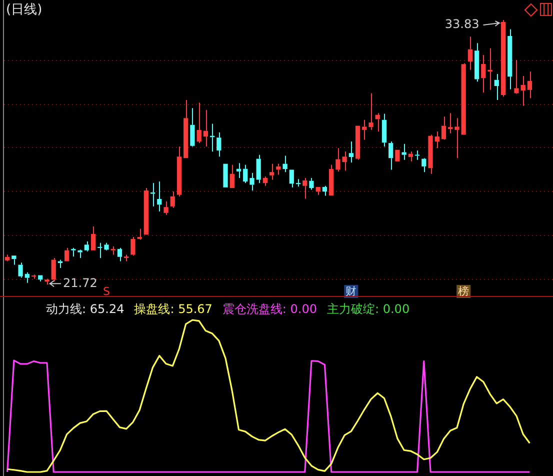 This screenshot has width=553, height=476. What do you see at coordinates (368, 309) in the screenshot?
I see `text: 主力破绽: 0.00` at bounding box center [368, 309].